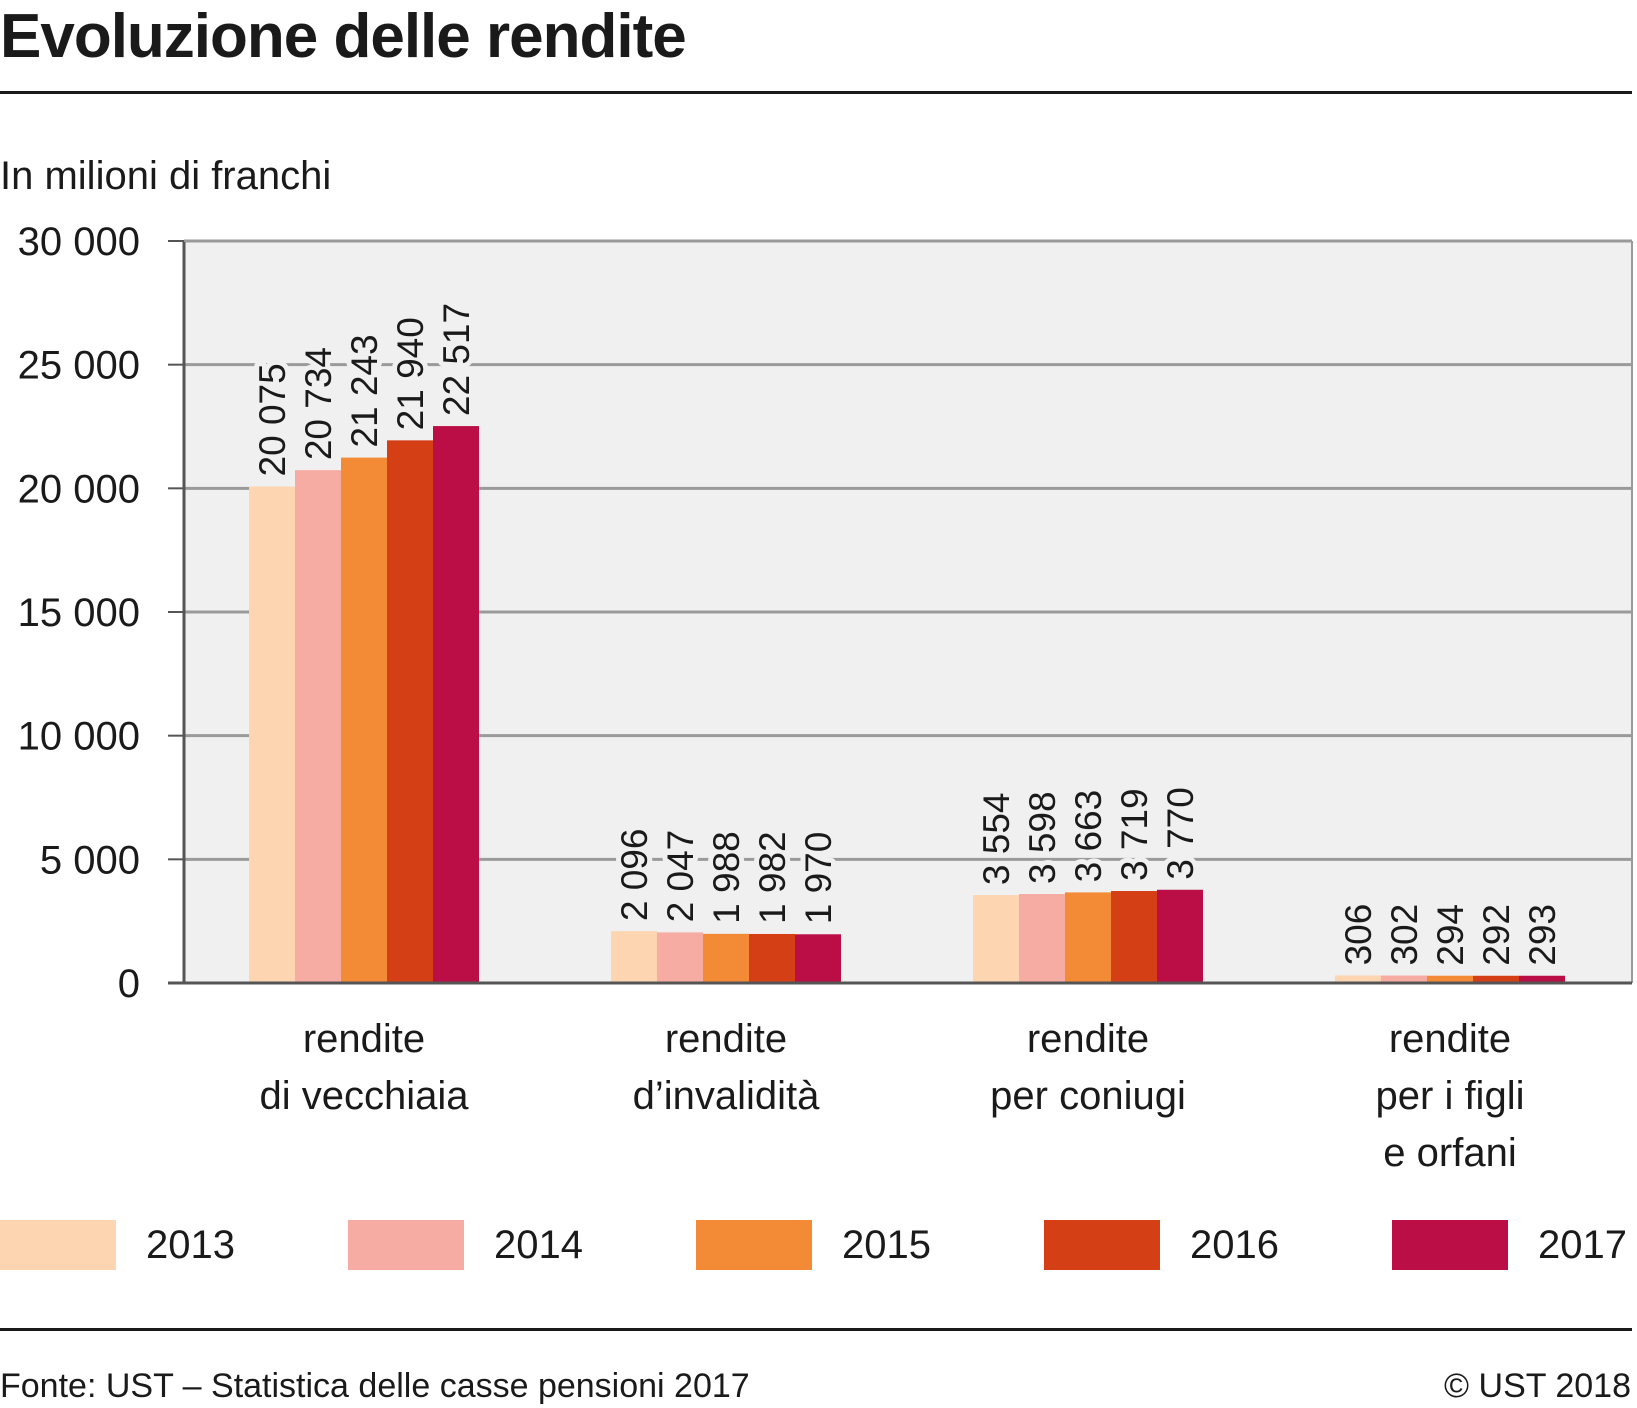  What do you see at coordinates (1450, 1096) in the screenshot?
I see `category-label-3-line1: per i figli` at bounding box center [1450, 1096].